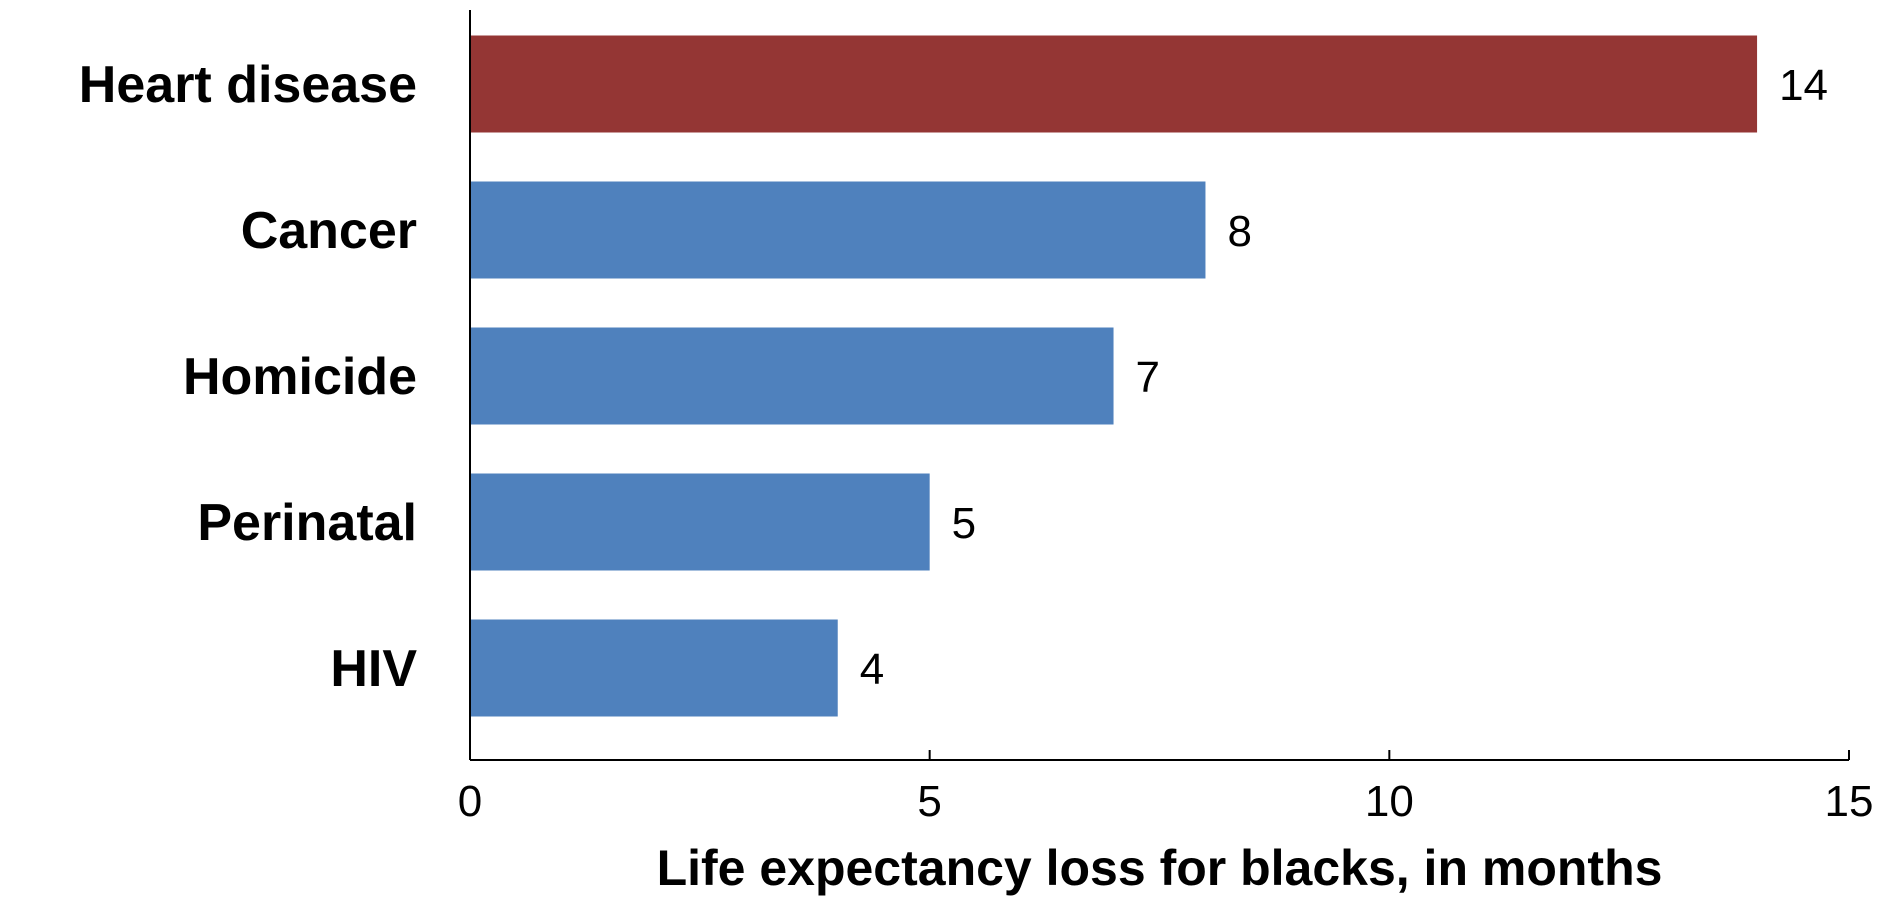 The image size is (1878, 897). What do you see at coordinates (1148, 377) in the screenshot?
I see `data-label-2: 7` at bounding box center [1148, 377].